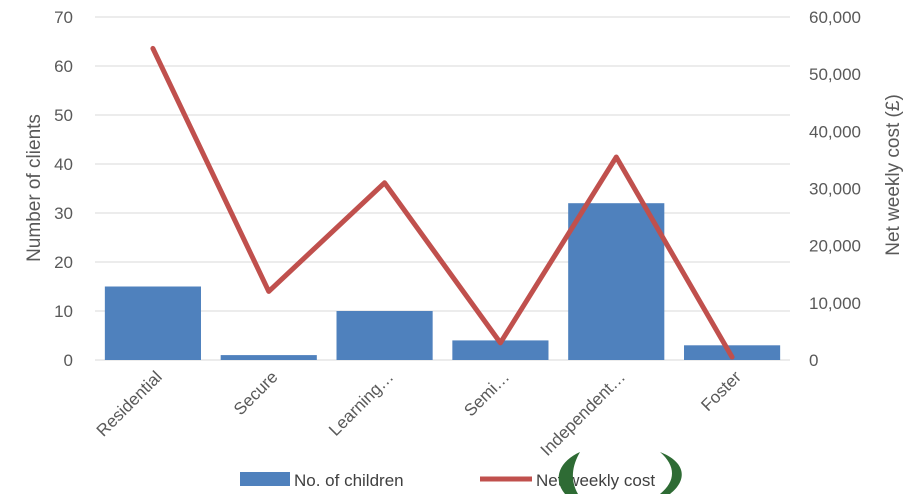 This screenshot has width=916, height=499. I want to click on legend-label-bars: No. of children, so click(349, 480).